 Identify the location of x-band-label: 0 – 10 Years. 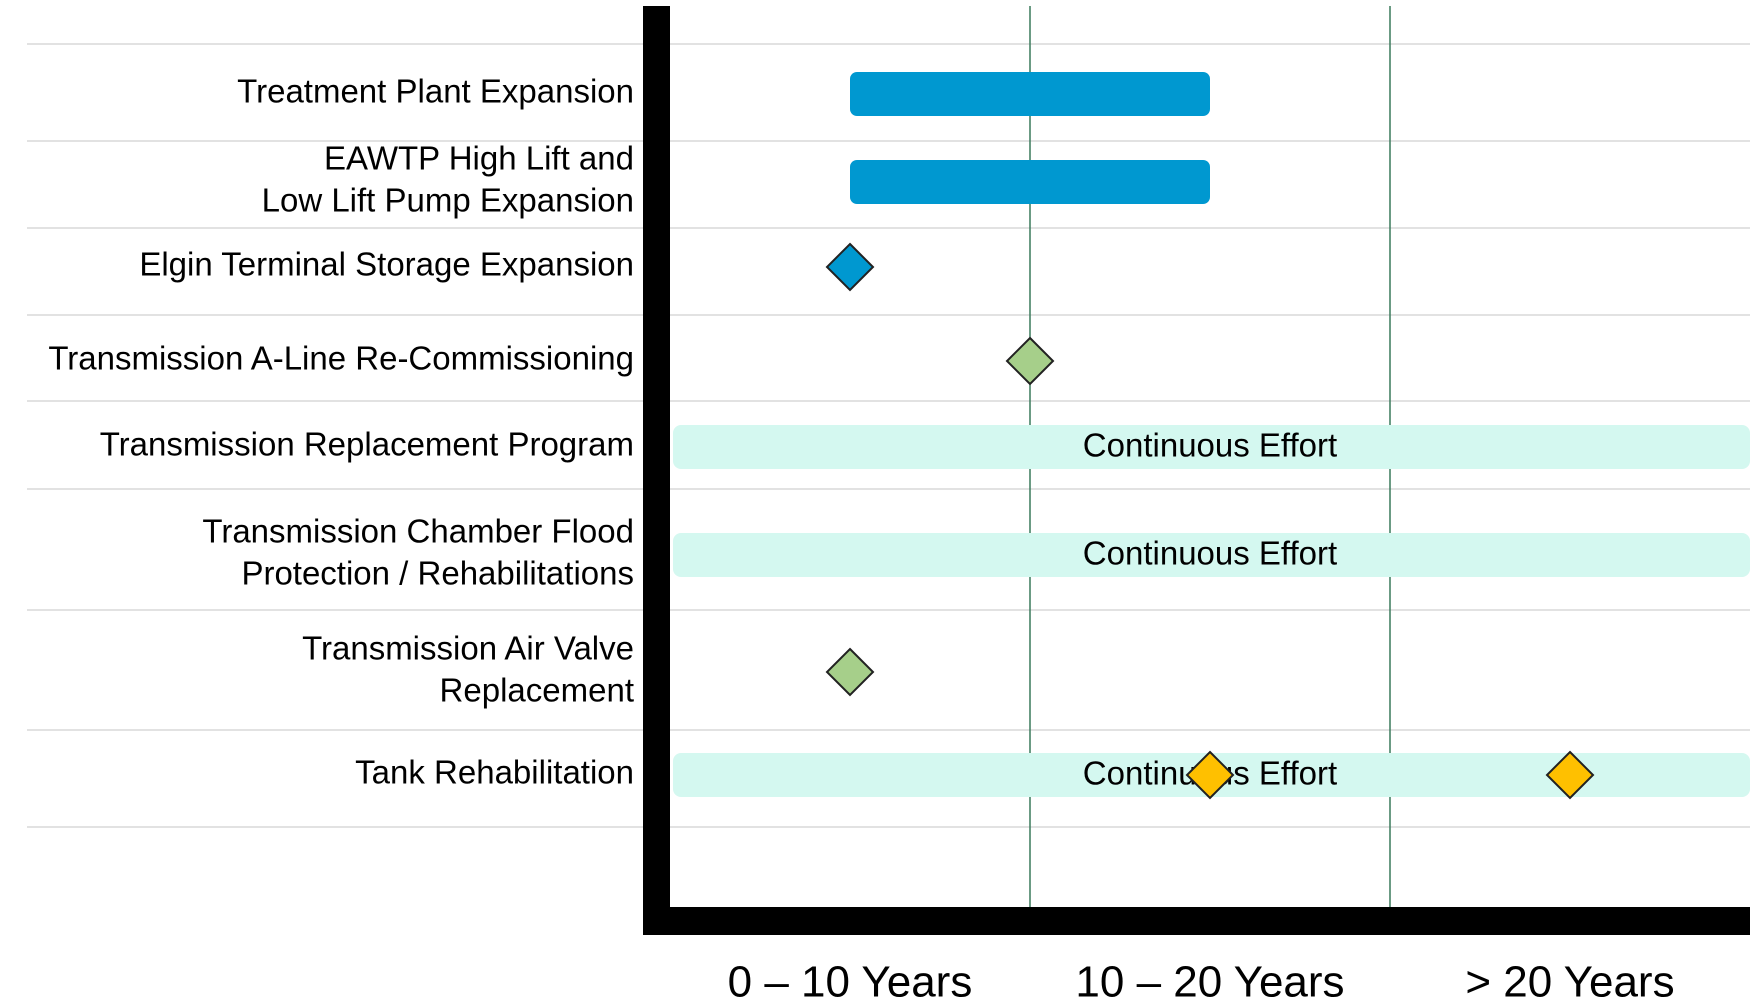
(850, 981).